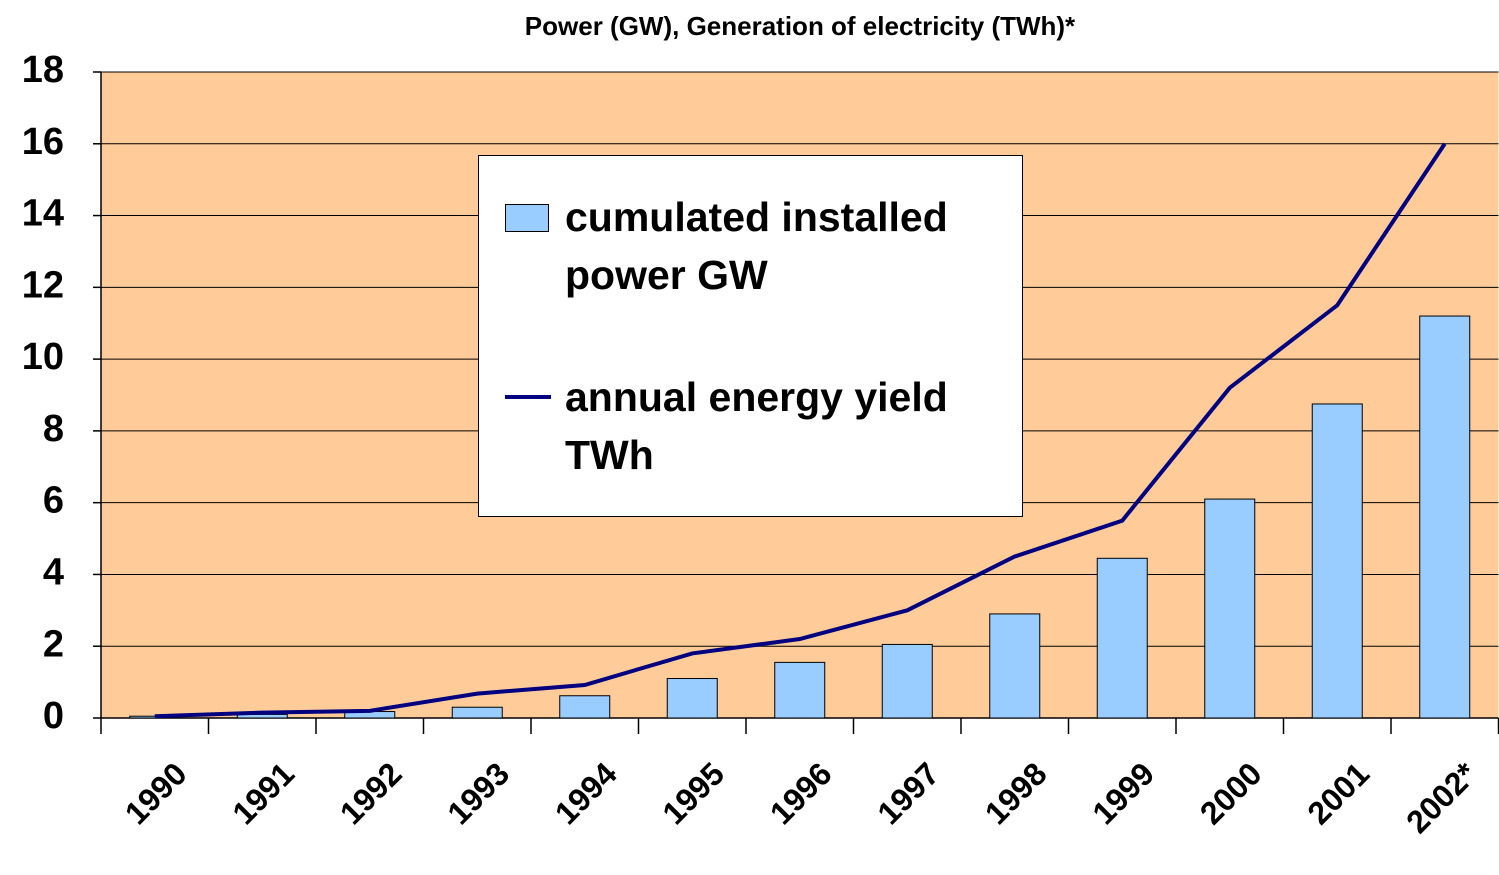  I want to click on y-tick-label: 4, so click(53, 572).